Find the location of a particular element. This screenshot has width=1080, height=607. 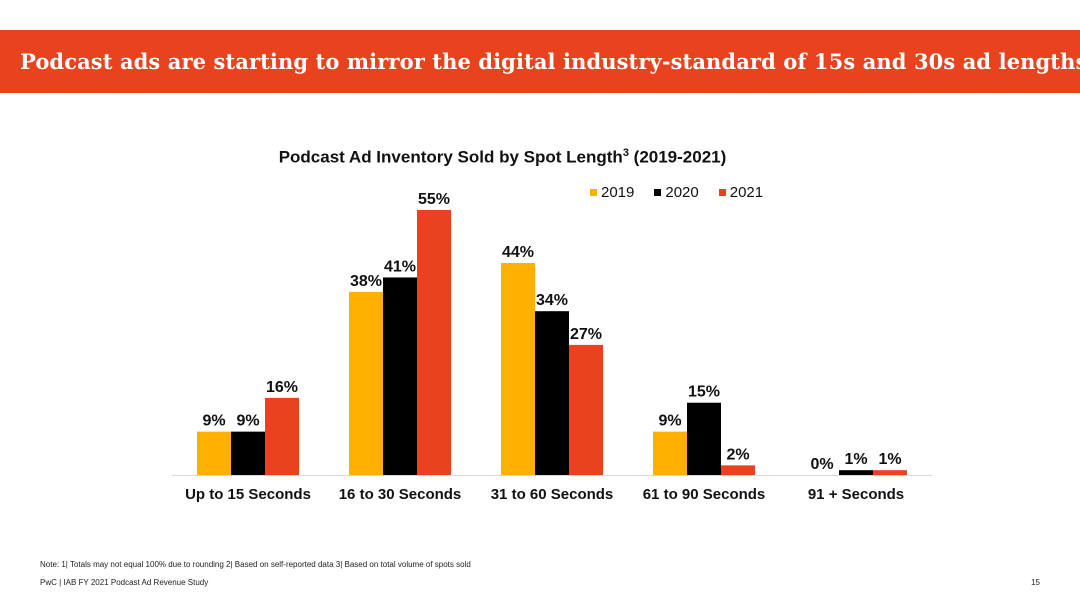

data-label-2021-4: 2% is located at coordinates (737, 454).